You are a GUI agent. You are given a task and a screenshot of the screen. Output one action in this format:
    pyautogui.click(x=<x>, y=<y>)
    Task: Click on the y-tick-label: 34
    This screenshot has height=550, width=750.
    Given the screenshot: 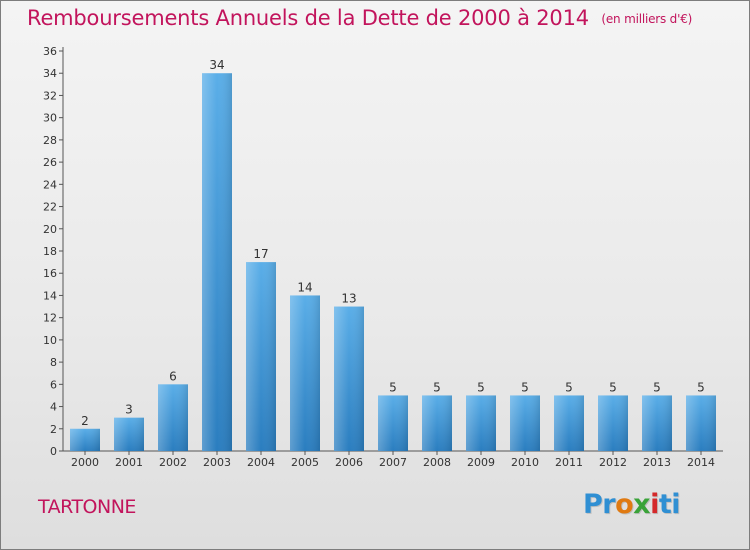 What is the action you would take?
    pyautogui.click(x=50, y=73)
    